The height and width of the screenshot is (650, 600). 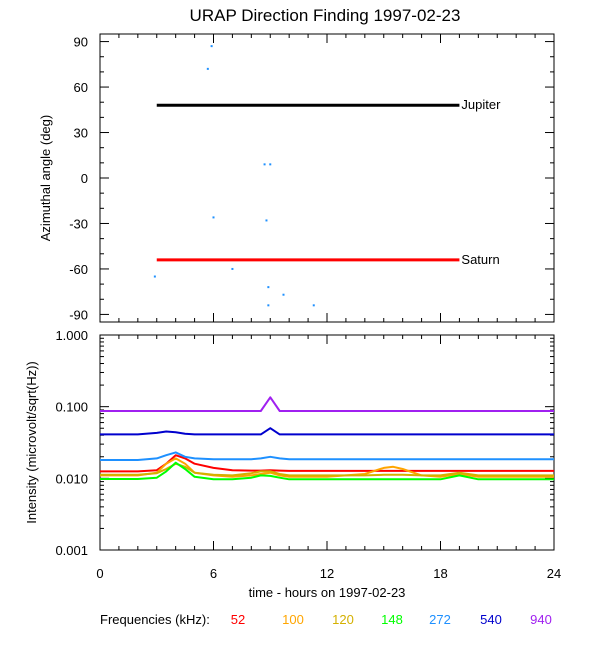 What do you see at coordinates (327, 573) in the screenshot?
I see `x-tick-label: 12` at bounding box center [327, 573].